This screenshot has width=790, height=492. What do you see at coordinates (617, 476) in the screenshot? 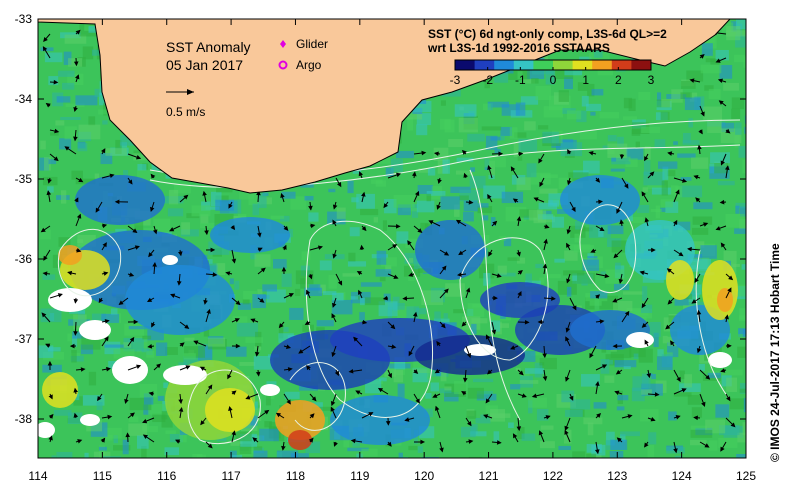
I see `x-tick-label: 123` at bounding box center [617, 476].